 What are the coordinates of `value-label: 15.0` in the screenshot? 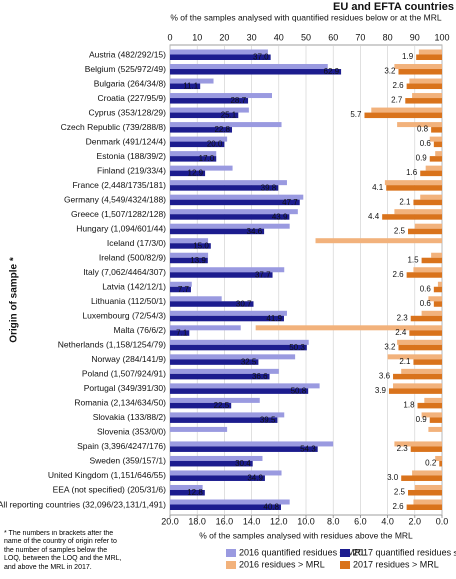 It's located at (201, 245).